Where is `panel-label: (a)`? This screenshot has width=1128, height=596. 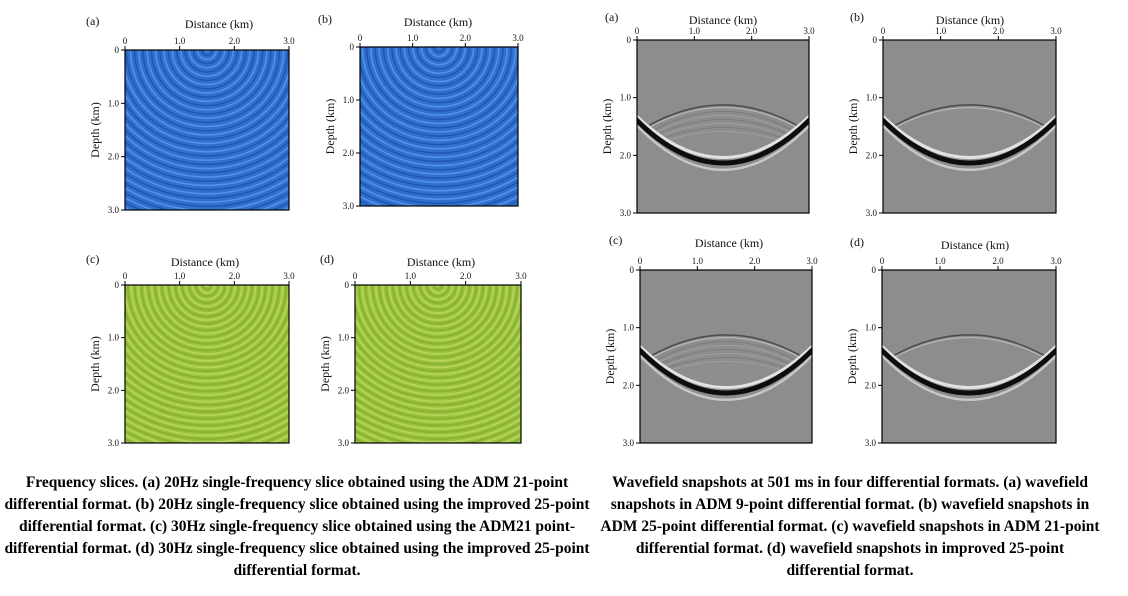
panel-label: (a) is located at coordinates (611, 17).